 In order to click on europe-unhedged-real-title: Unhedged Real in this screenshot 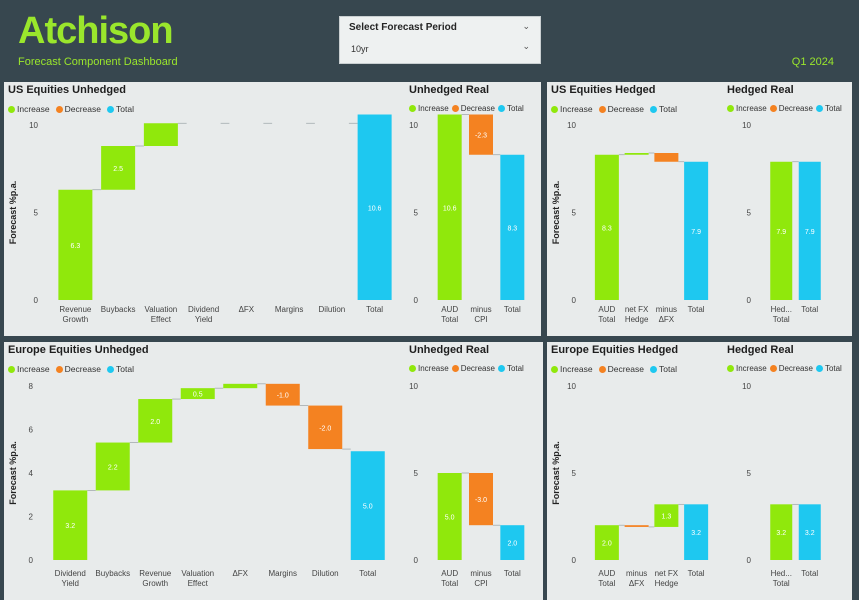, I will do `click(449, 350)`.